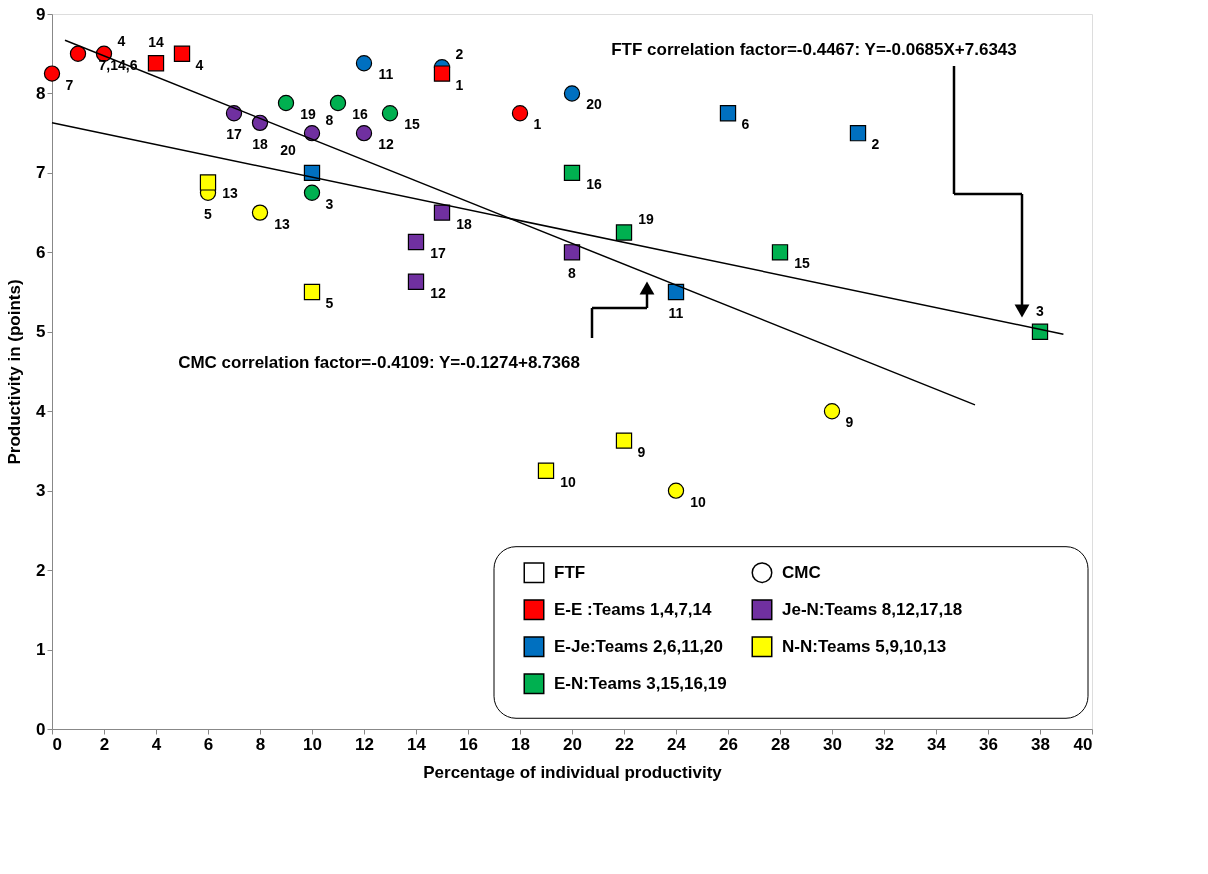 The width and height of the screenshot is (1208, 874). What do you see at coordinates (379, 362) in the screenshot?
I see `annotation: CMC correlation factor=-0.4109: Y=-0.1274+8.7368` at bounding box center [379, 362].